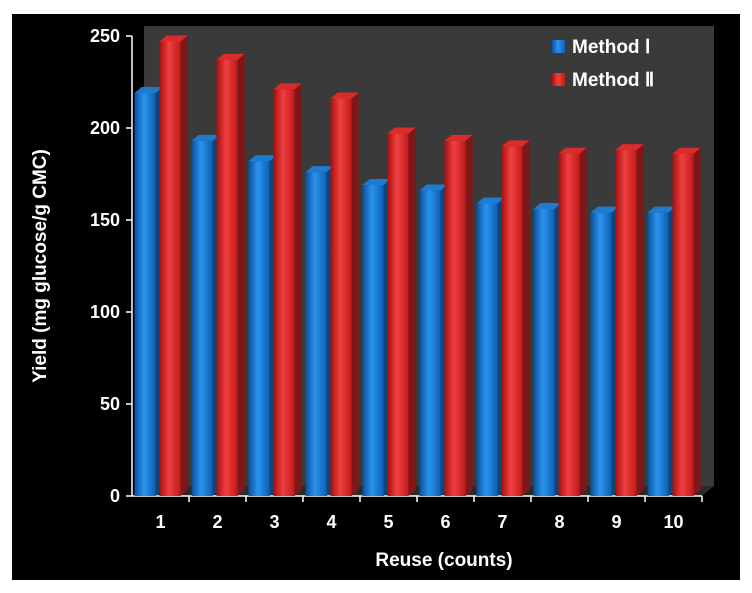 The width and height of the screenshot is (752, 593). What do you see at coordinates (502, 522) in the screenshot?
I see `x-tick-label: 7` at bounding box center [502, 522].